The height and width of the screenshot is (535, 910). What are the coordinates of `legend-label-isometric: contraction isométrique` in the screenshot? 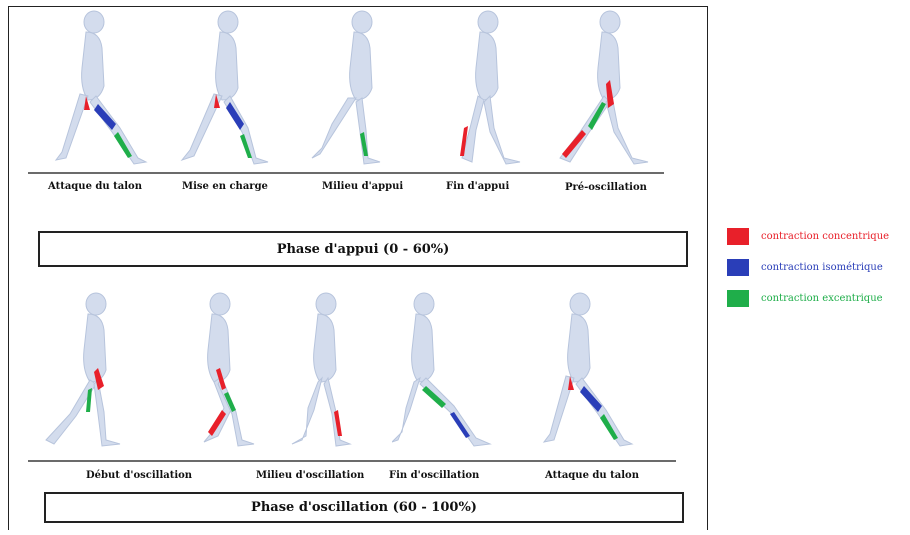 It's located at (822, 267).